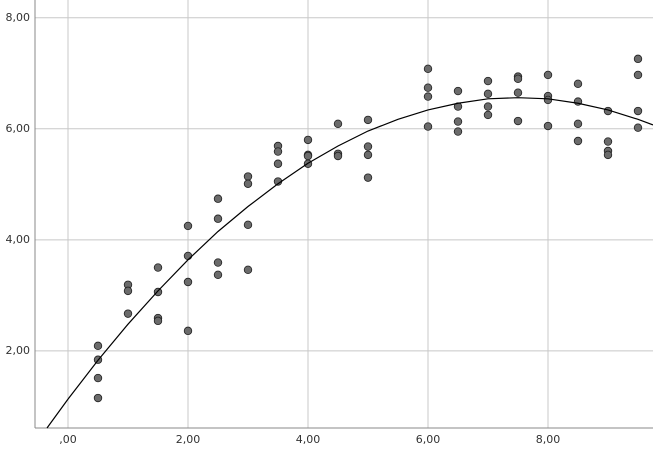 The width and height of the screenshot is (653, 453). I want to click on x-tick-label: ,00, so click(68, 439).